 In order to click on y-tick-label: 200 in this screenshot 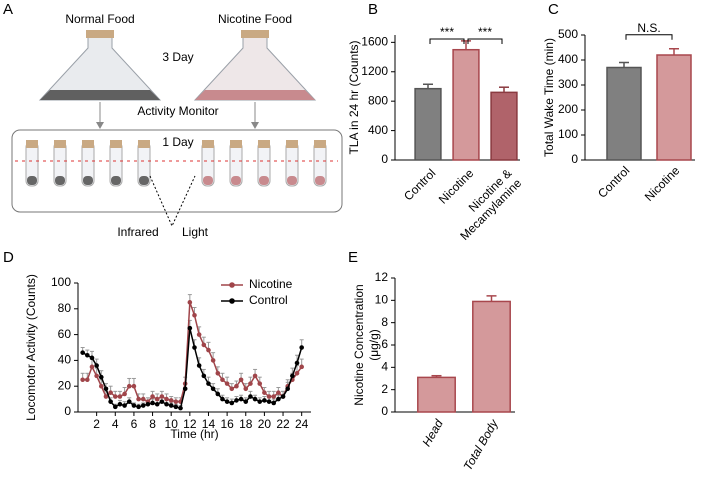, I will do `click(568, 109)`.